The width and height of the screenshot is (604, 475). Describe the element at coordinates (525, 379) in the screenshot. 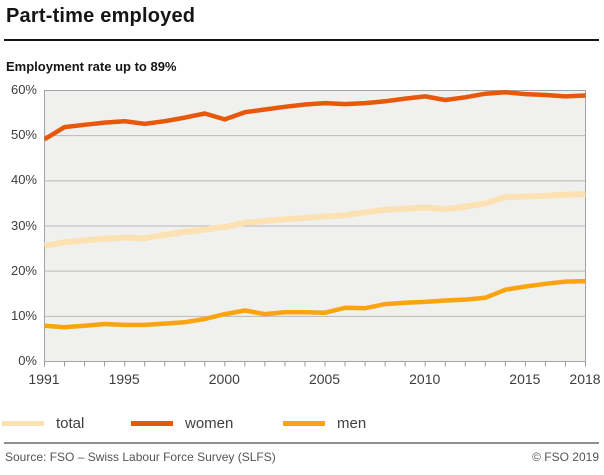

I see `x-tick-label-2015: 2015` at that location.